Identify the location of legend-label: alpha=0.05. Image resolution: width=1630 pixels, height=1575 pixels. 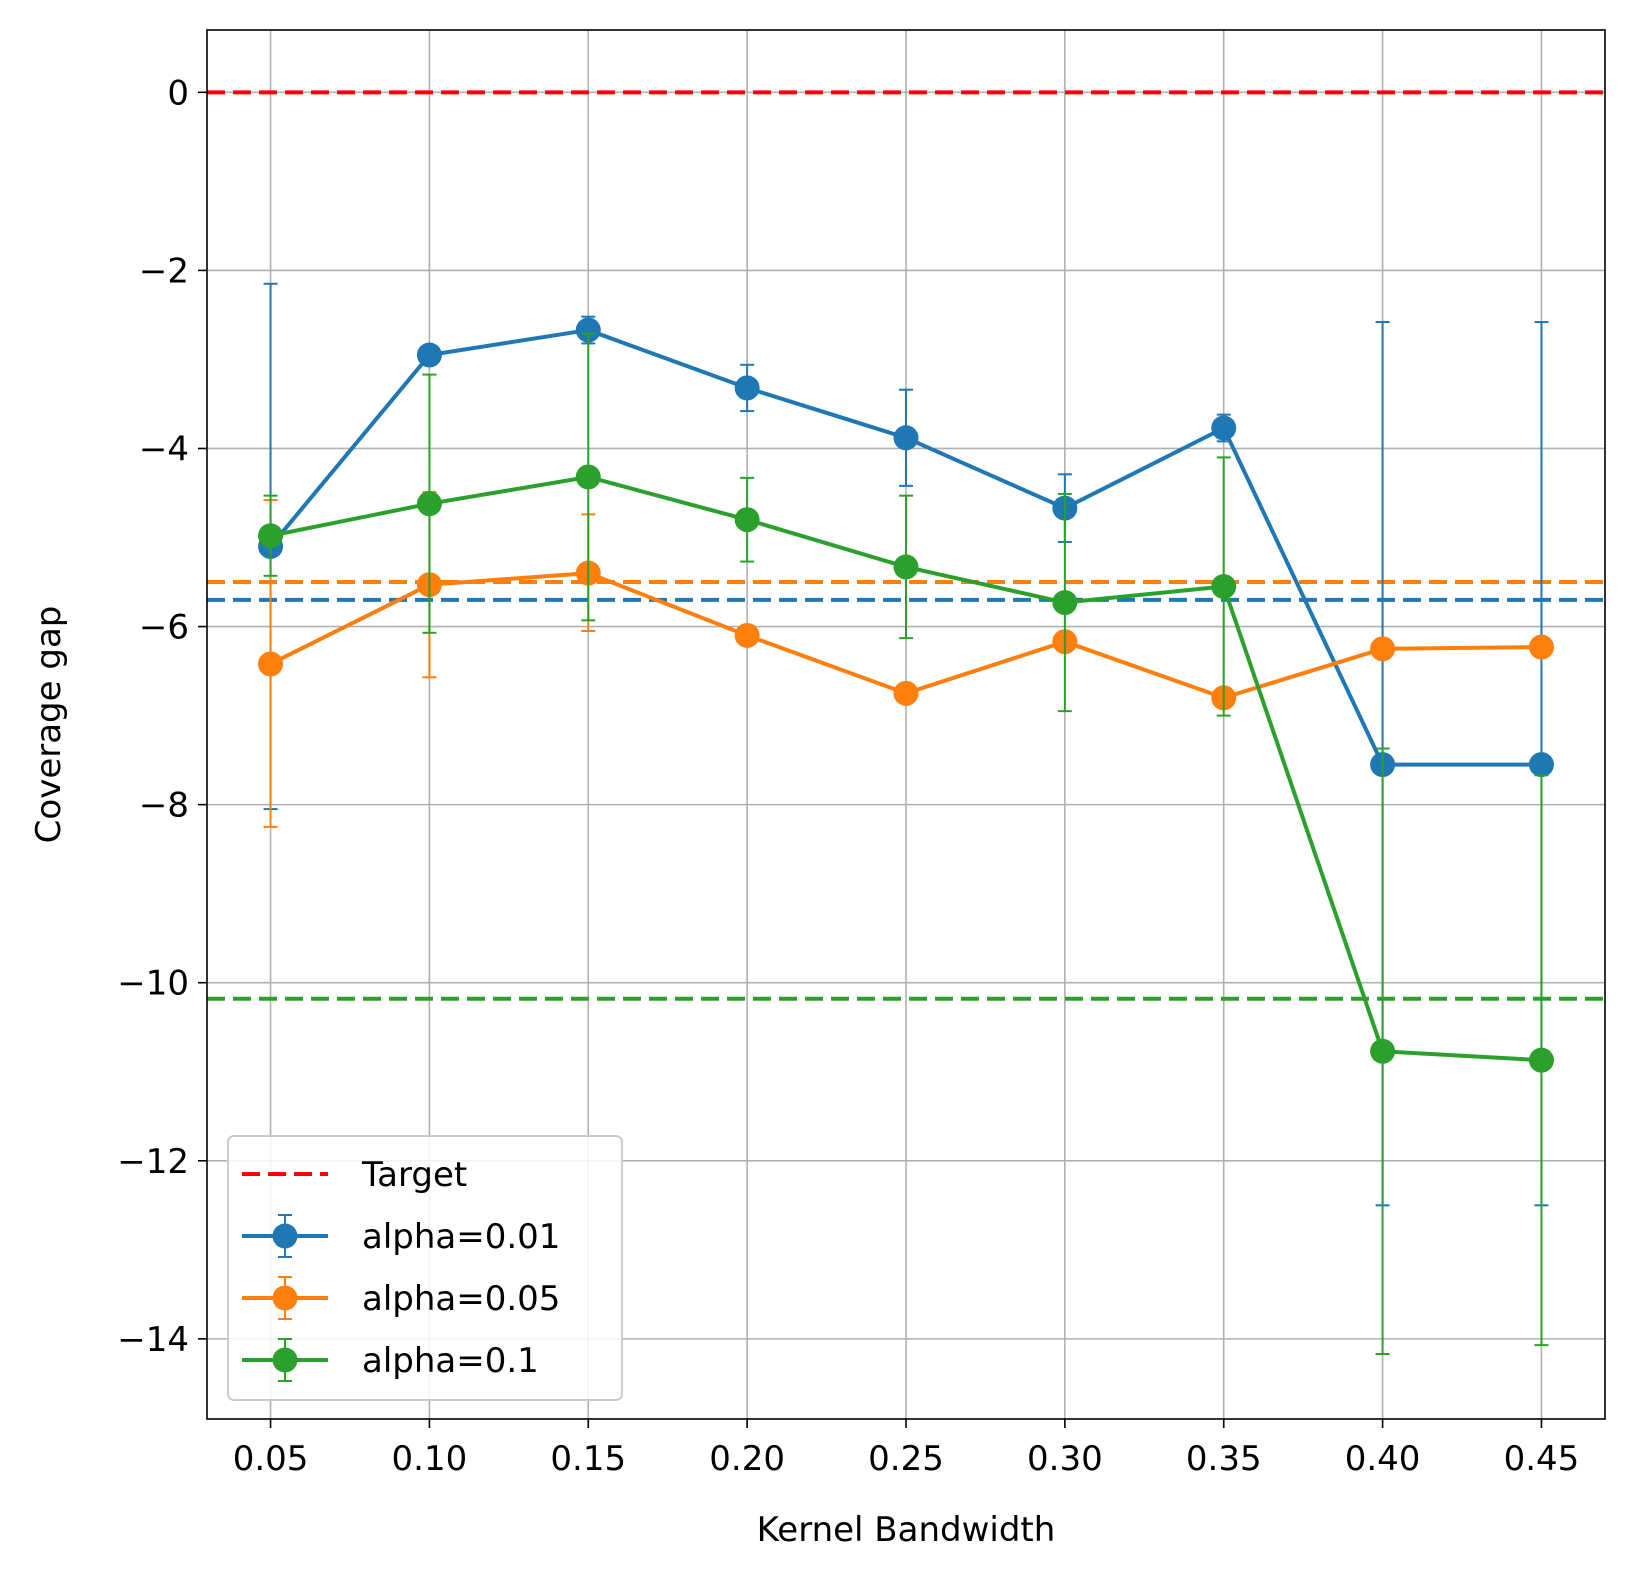
(461, 1299).